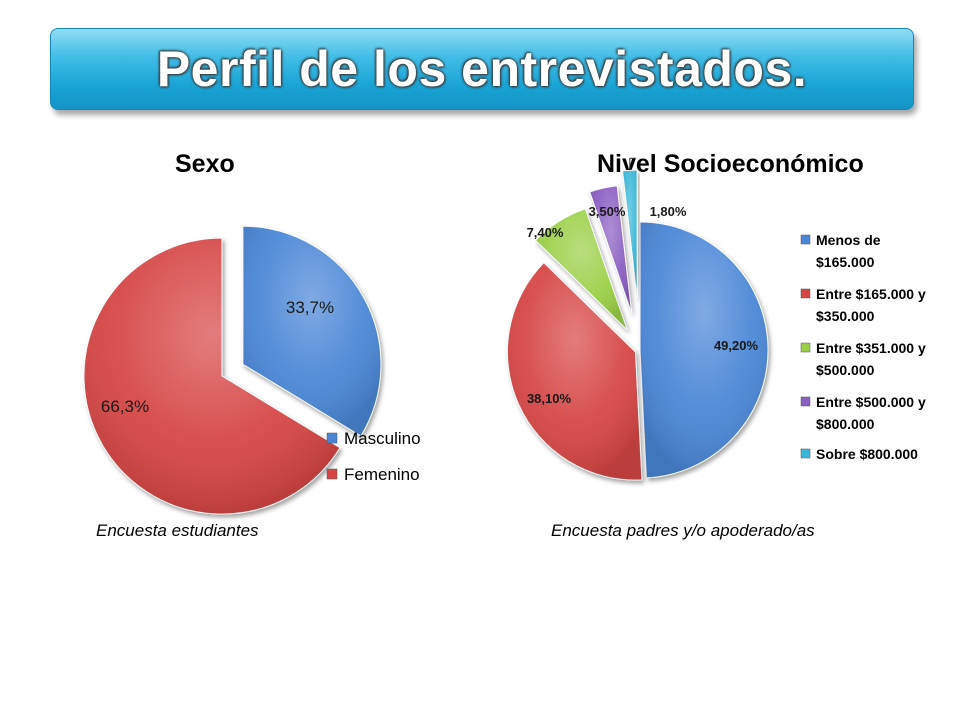  I want to click on legend-label: Menos de, so click(848, 240).